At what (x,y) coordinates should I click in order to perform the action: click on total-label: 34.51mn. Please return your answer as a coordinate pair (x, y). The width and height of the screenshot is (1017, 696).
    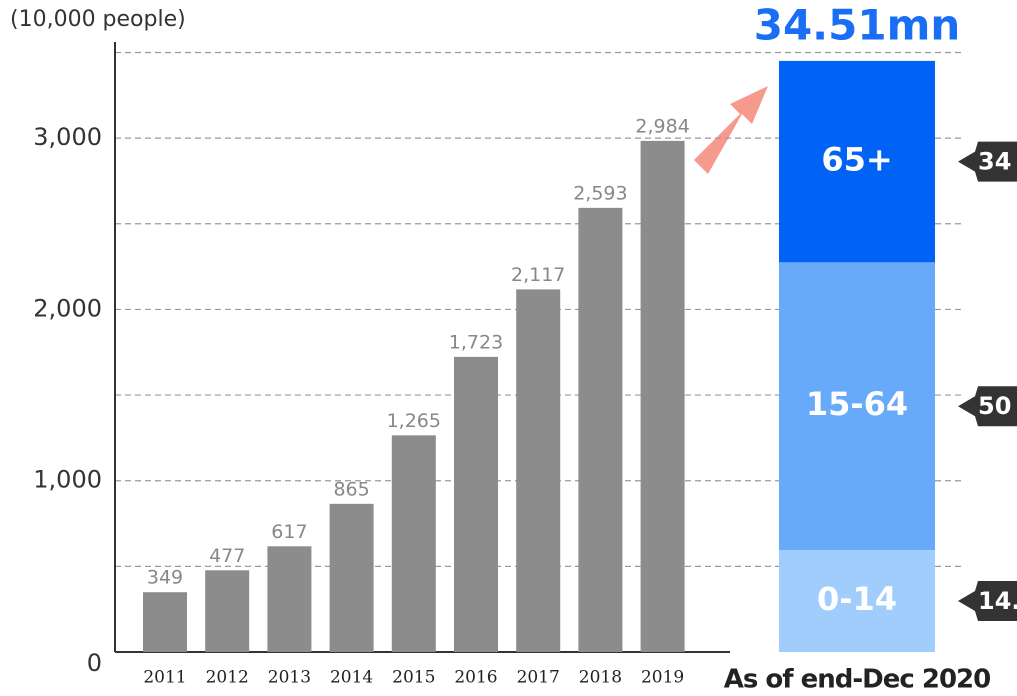
    Looking at the image, I should click on (857, 25).